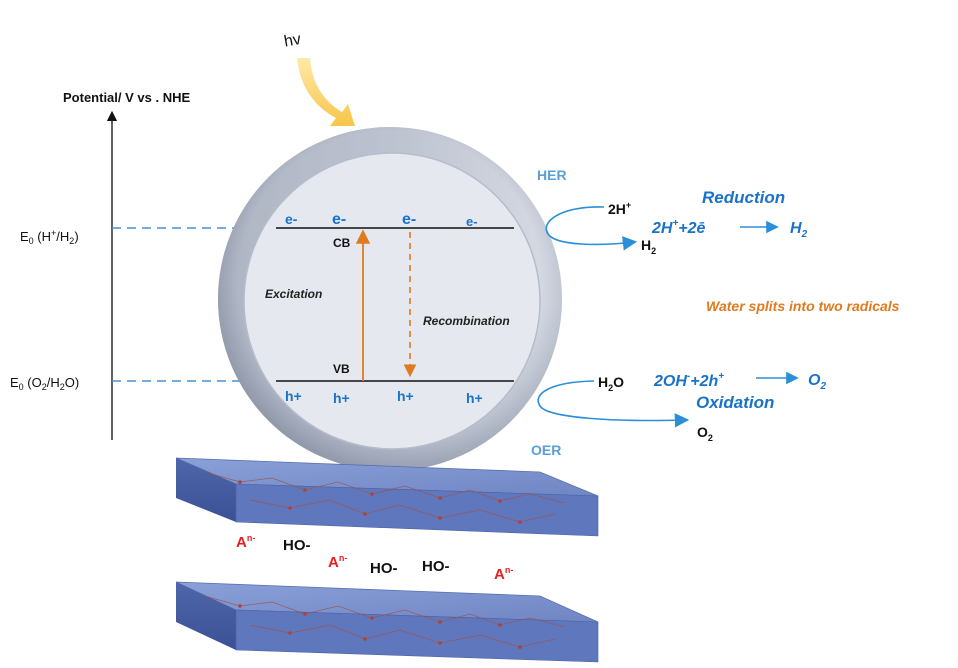 The height and width of the screenshot is (668, 958). What do you see at coordinates (743, 197) in the screenshot?
I see `reduction-title: Reduction` at bounding box center [743, 197].